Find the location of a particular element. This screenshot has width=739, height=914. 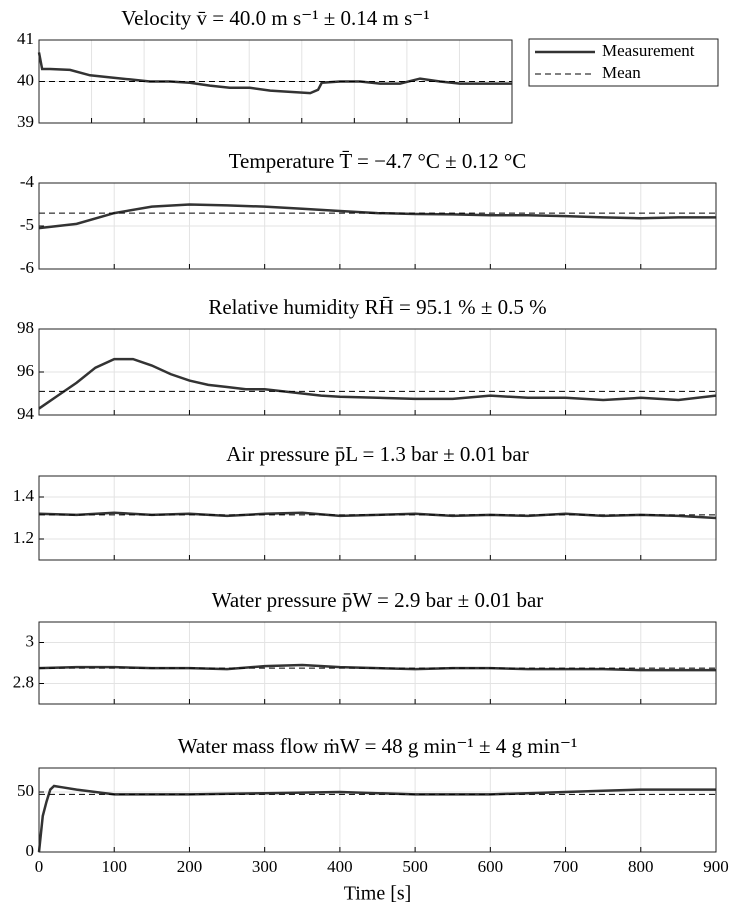

y-tick-label: 39 is located at coordinates (25, 121).